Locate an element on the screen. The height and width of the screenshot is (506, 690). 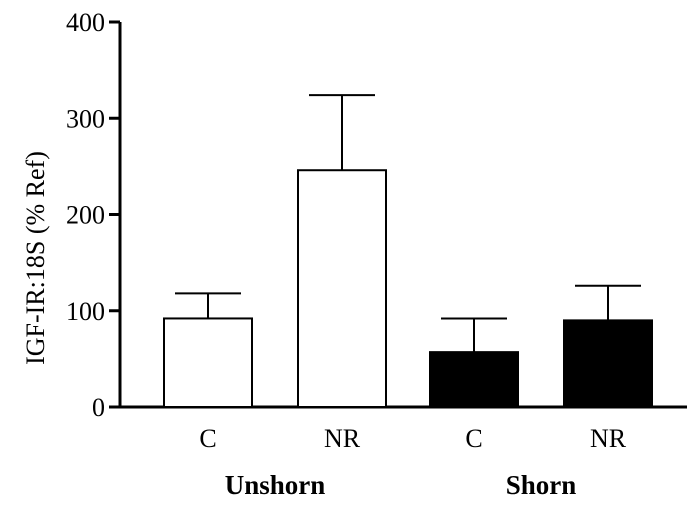
y-tick-label: 0 is located at coordinates (98, 407).